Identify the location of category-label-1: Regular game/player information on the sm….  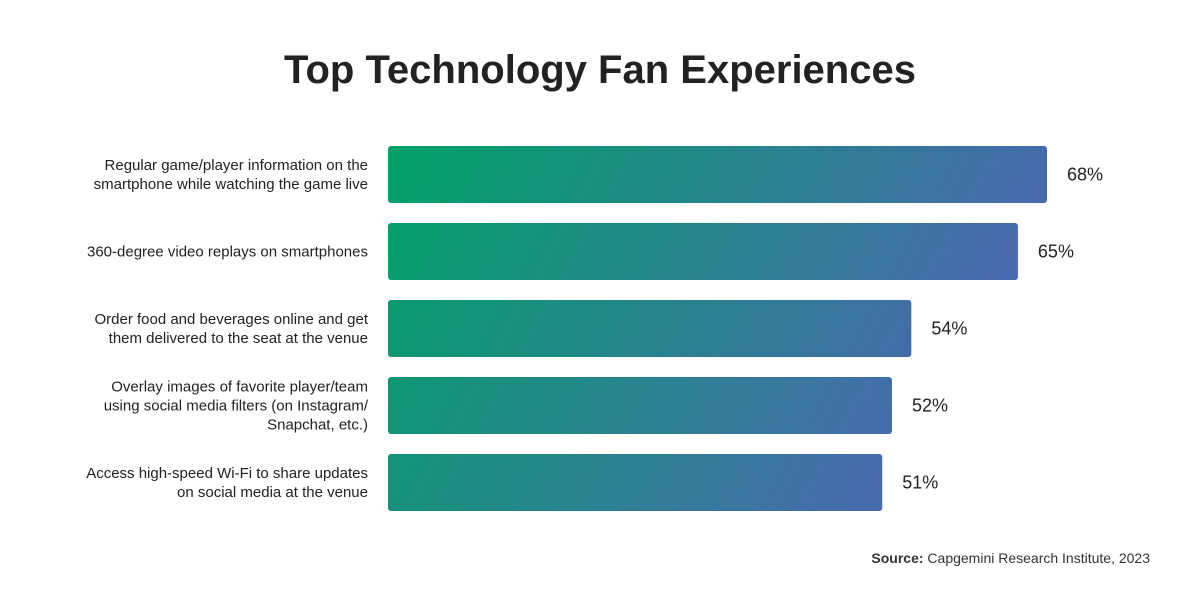
(231, 175).